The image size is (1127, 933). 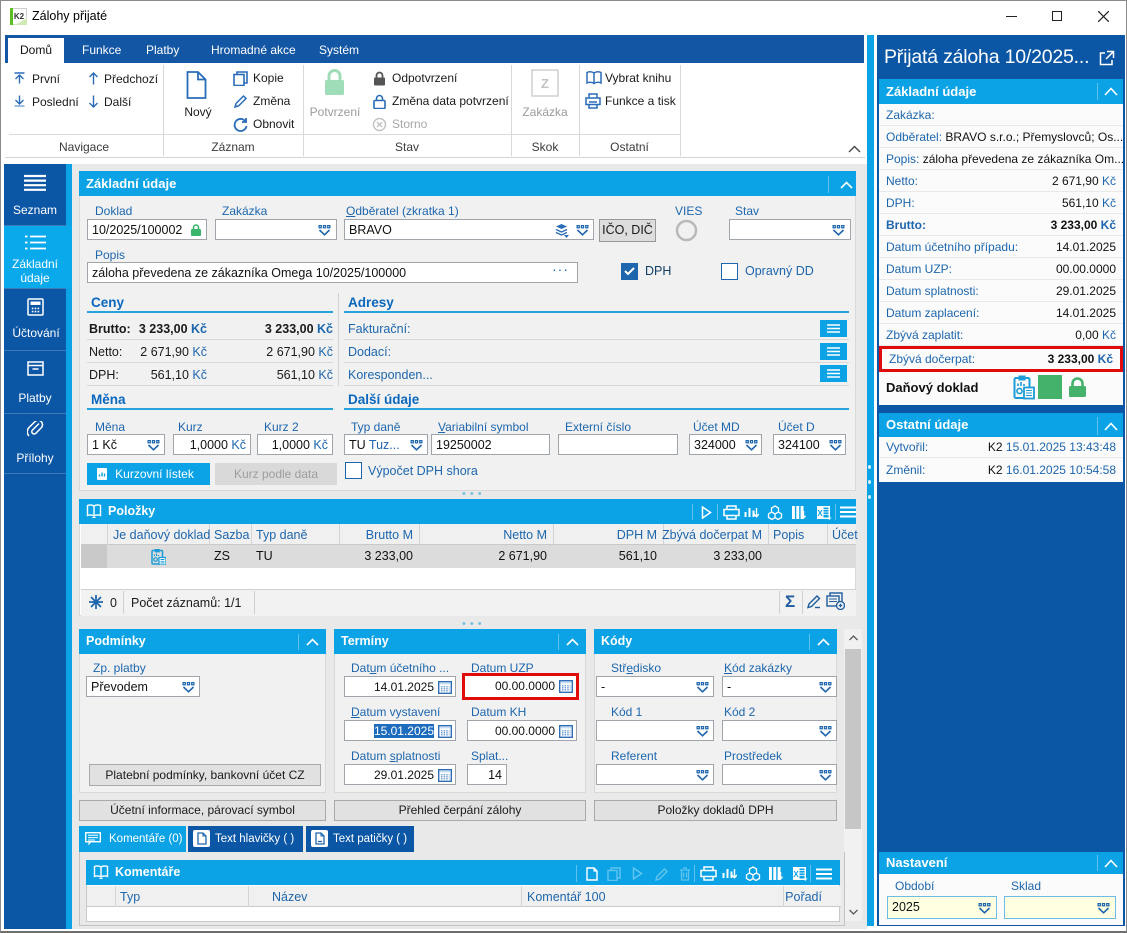 I want to click on svg-text: Z, so click(x=545, y=83).